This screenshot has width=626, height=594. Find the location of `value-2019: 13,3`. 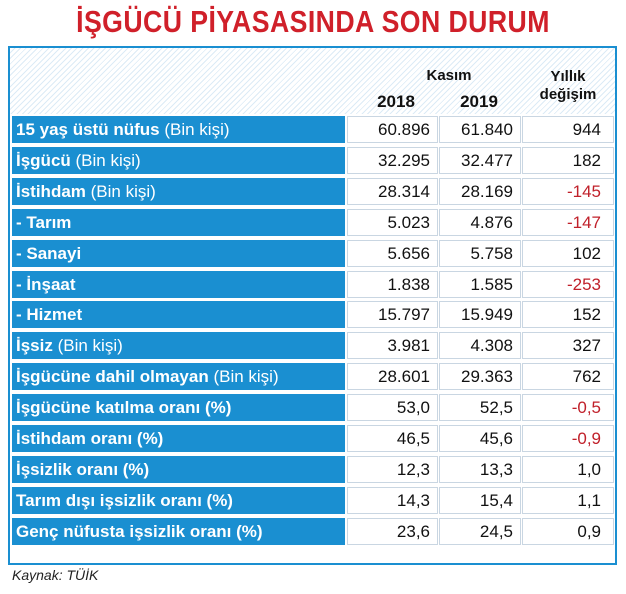

value-2019: 13,3 is located at coordinates (480, 469).